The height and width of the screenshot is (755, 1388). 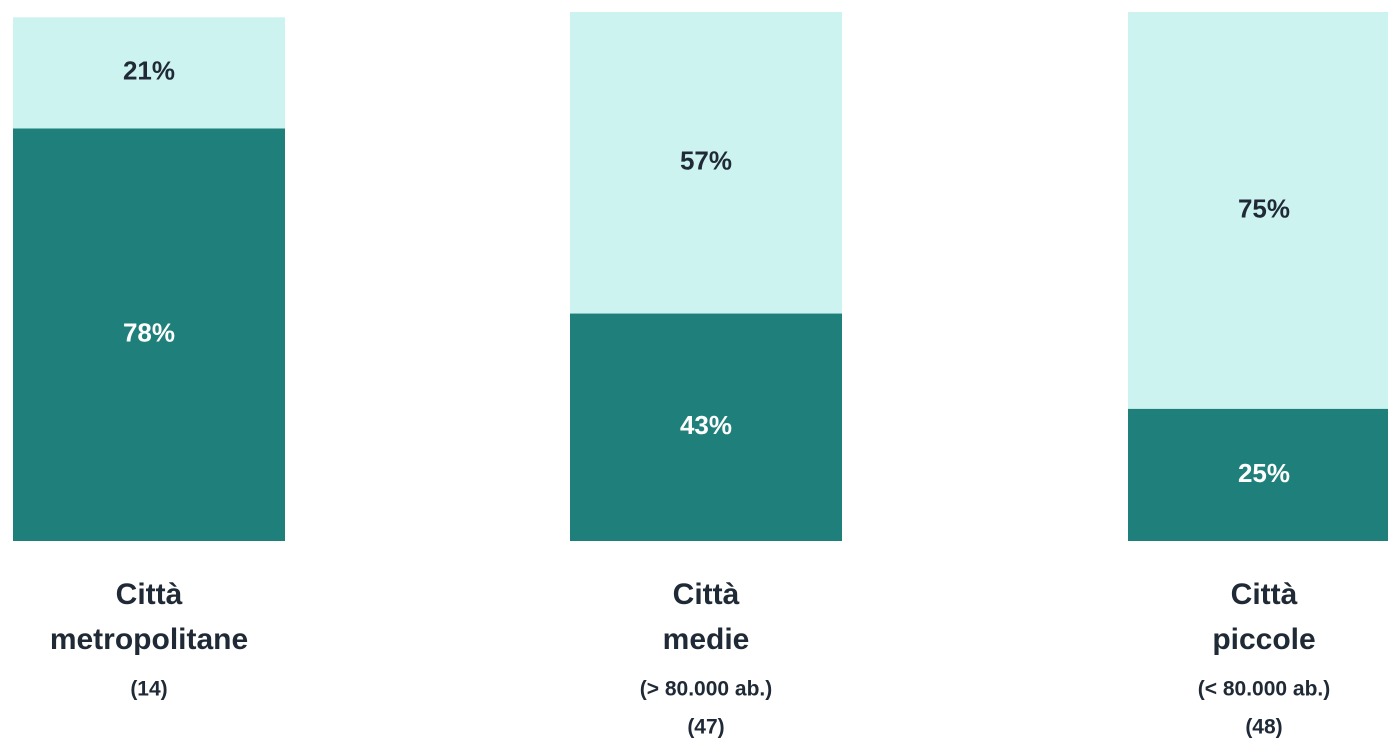 What do you see at coordinates (1264, 689) in the screenshot?
I see `category-note: (< 80.000 ab.)` at bounding box center [1264, 689].